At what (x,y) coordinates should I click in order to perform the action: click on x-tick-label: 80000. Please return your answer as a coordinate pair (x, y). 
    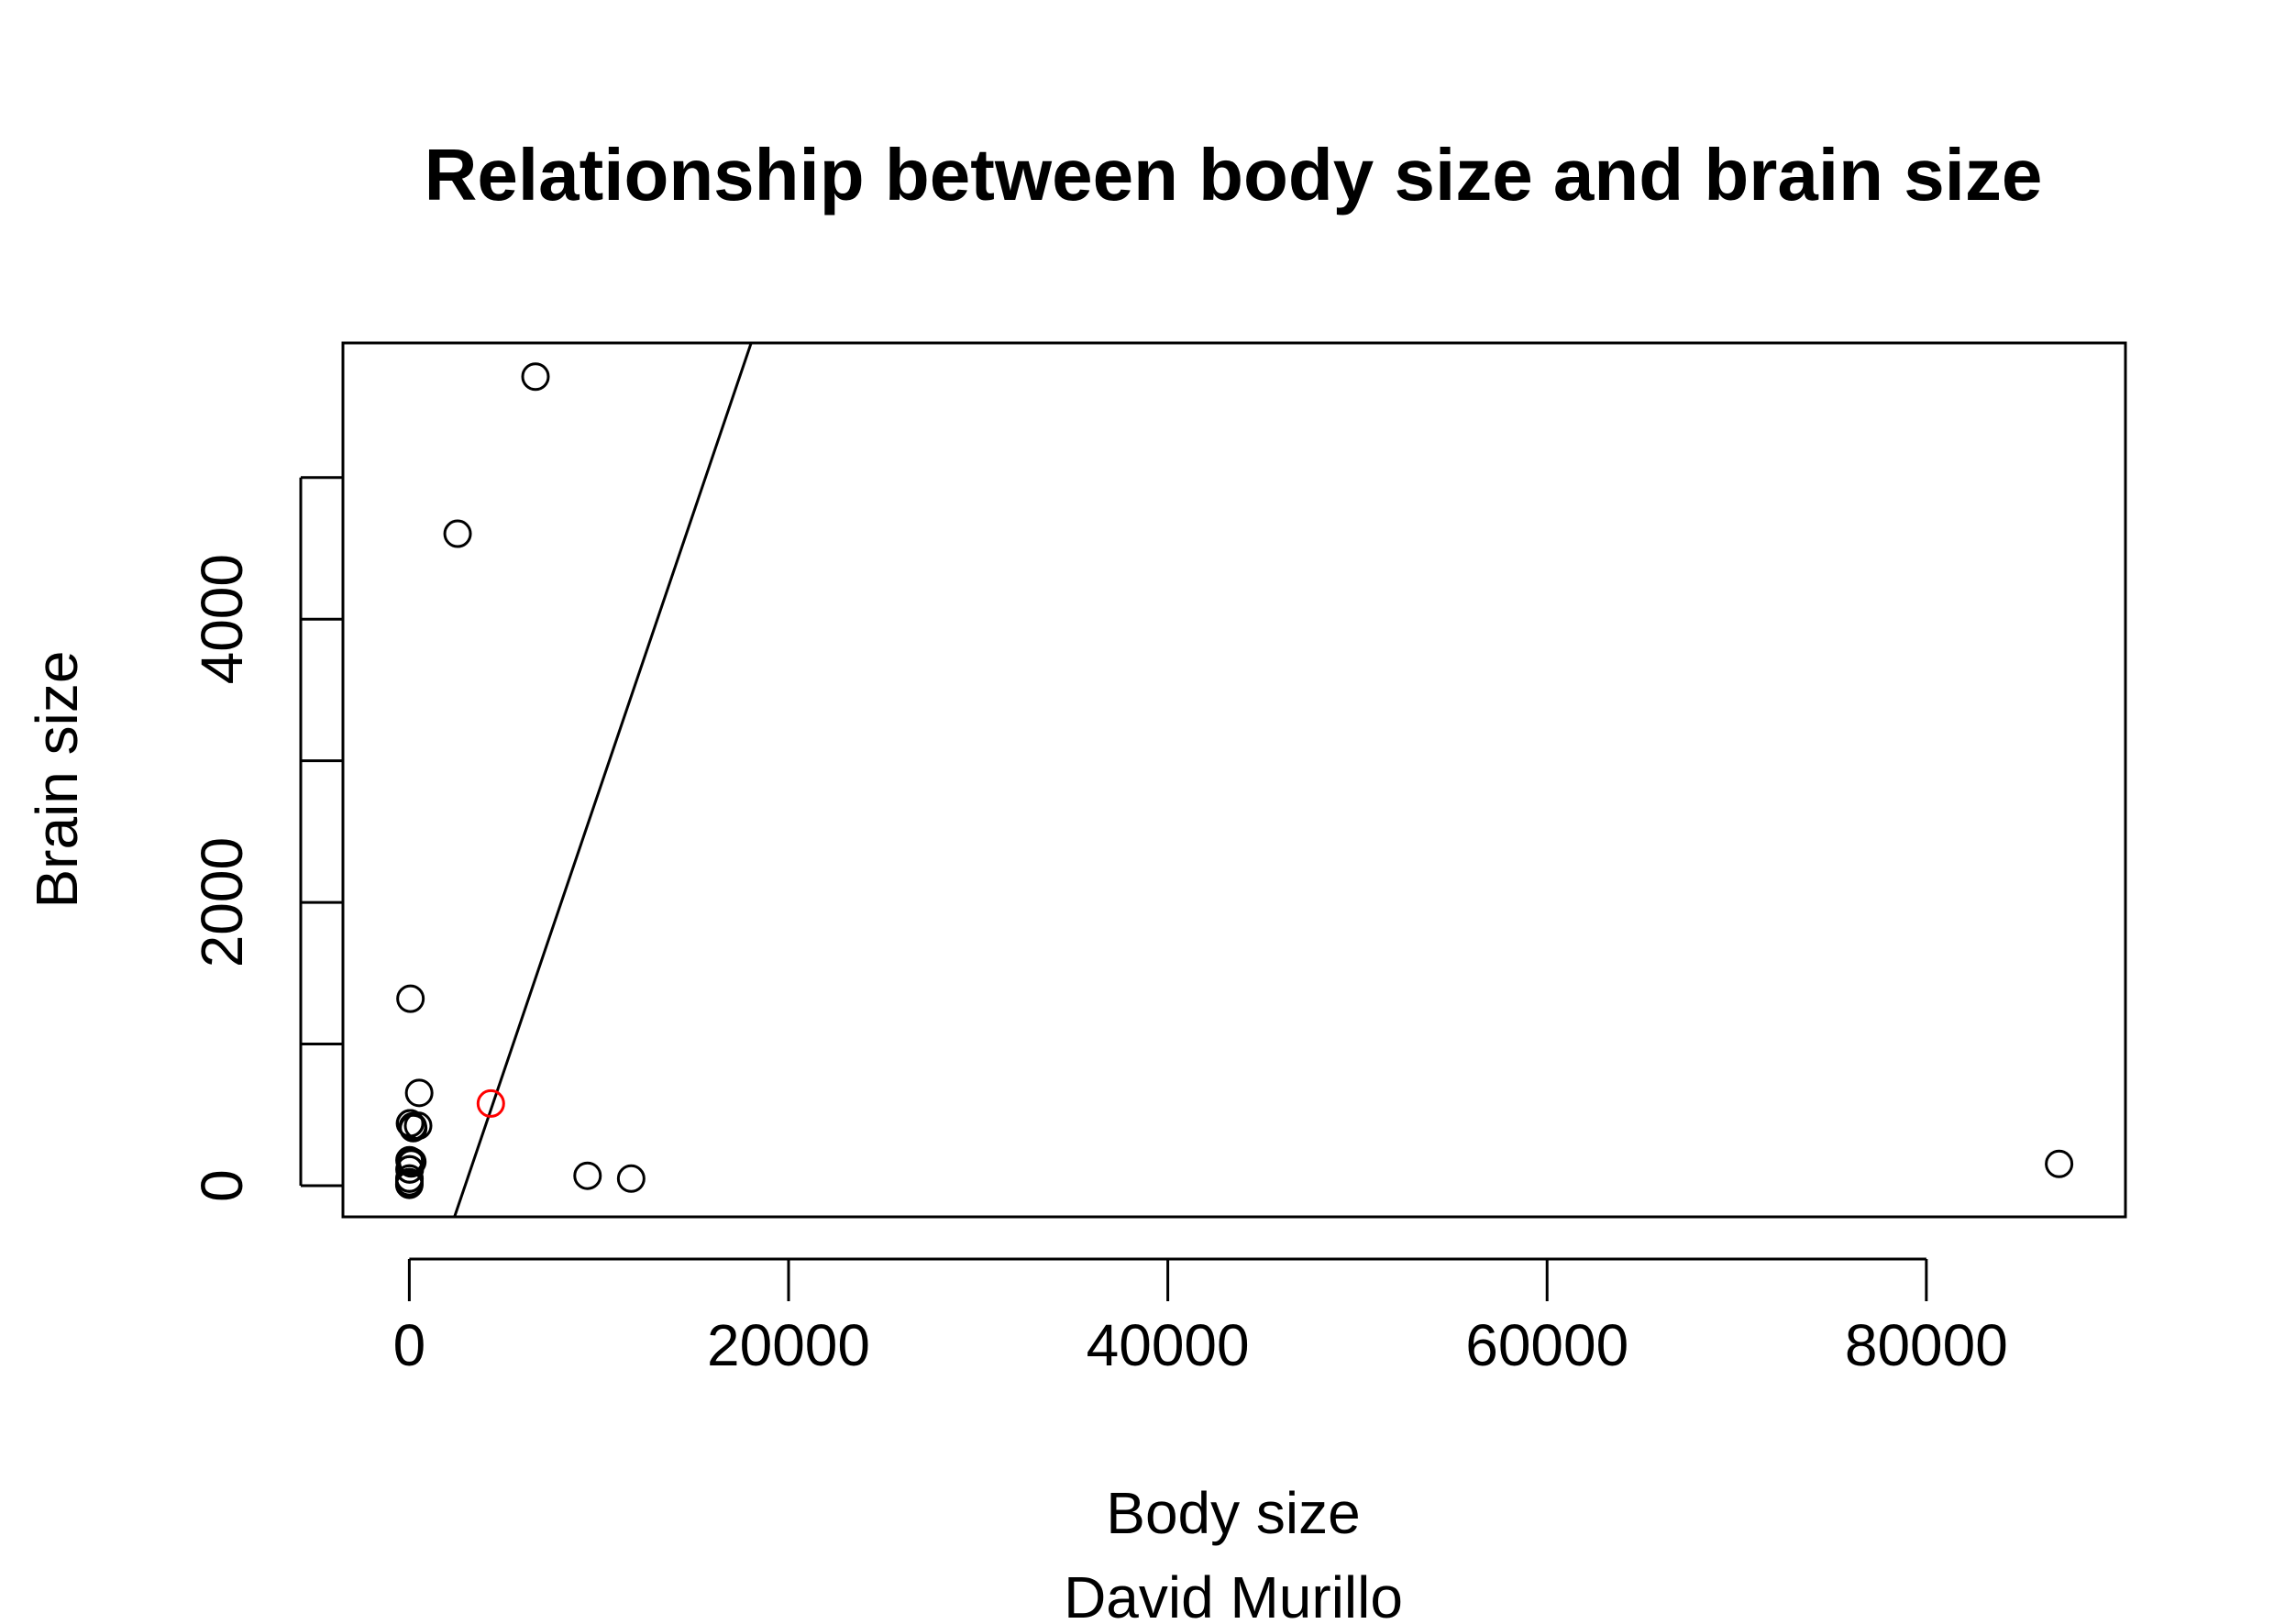
    Looking at the image, I should click on (1926, 1345).